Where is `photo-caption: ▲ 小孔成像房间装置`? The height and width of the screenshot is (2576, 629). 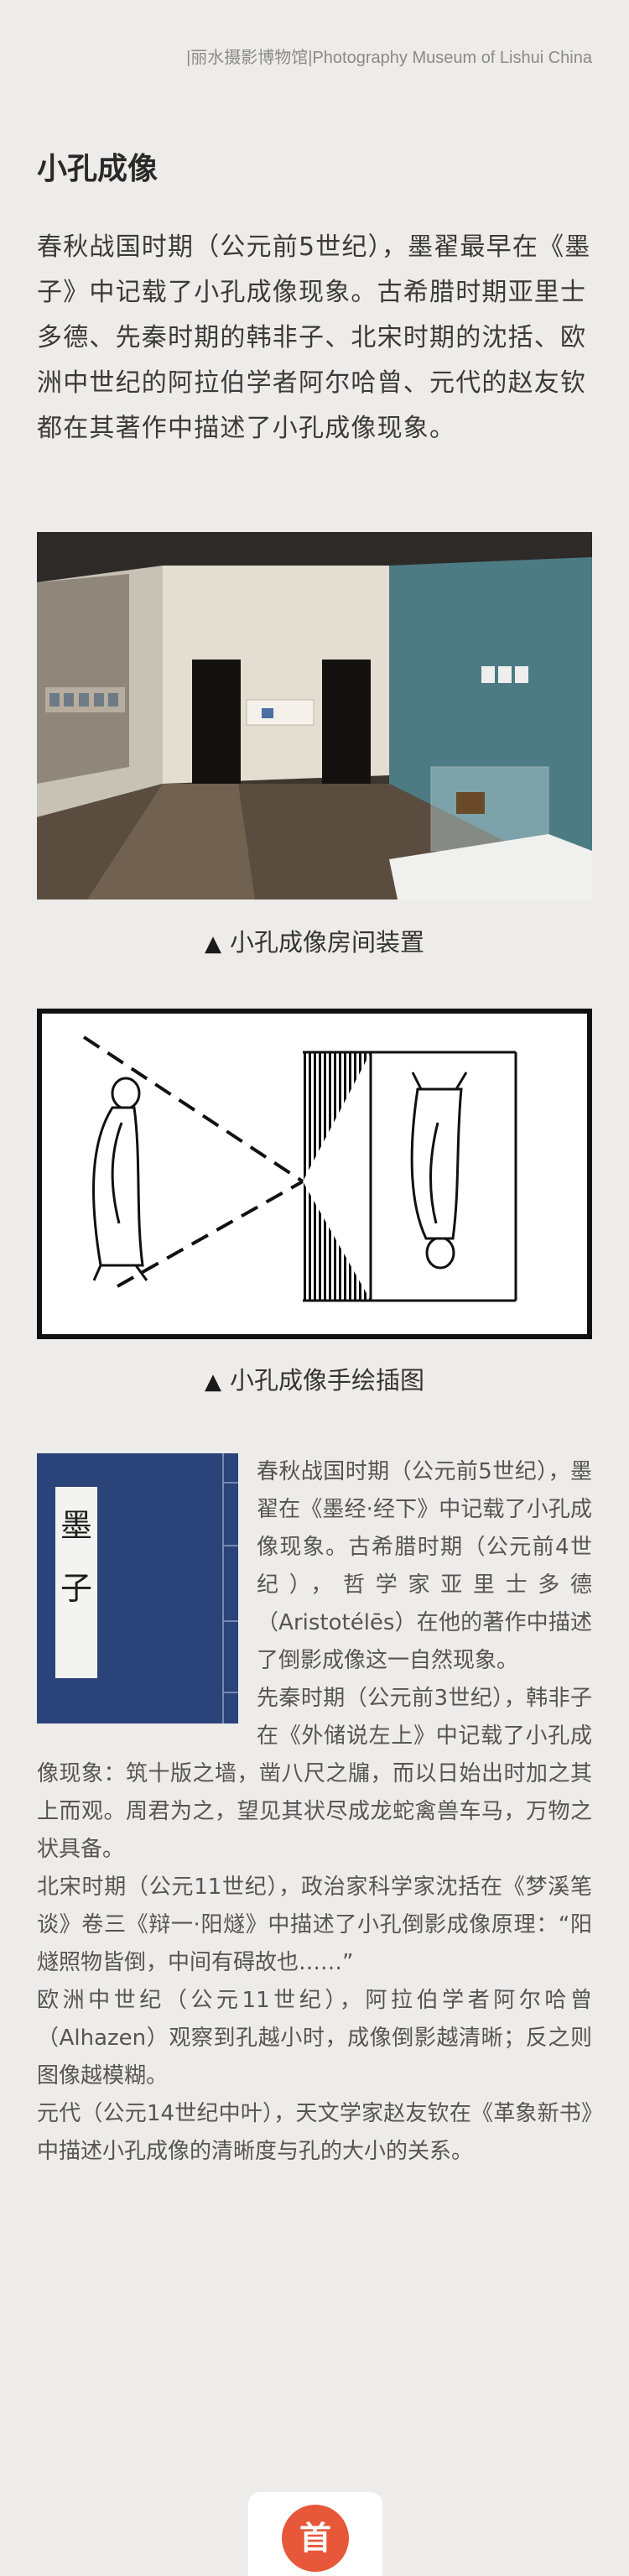 photo-caption: ▲ 小孔成像房间装置 is located at coordinates (314, 940).